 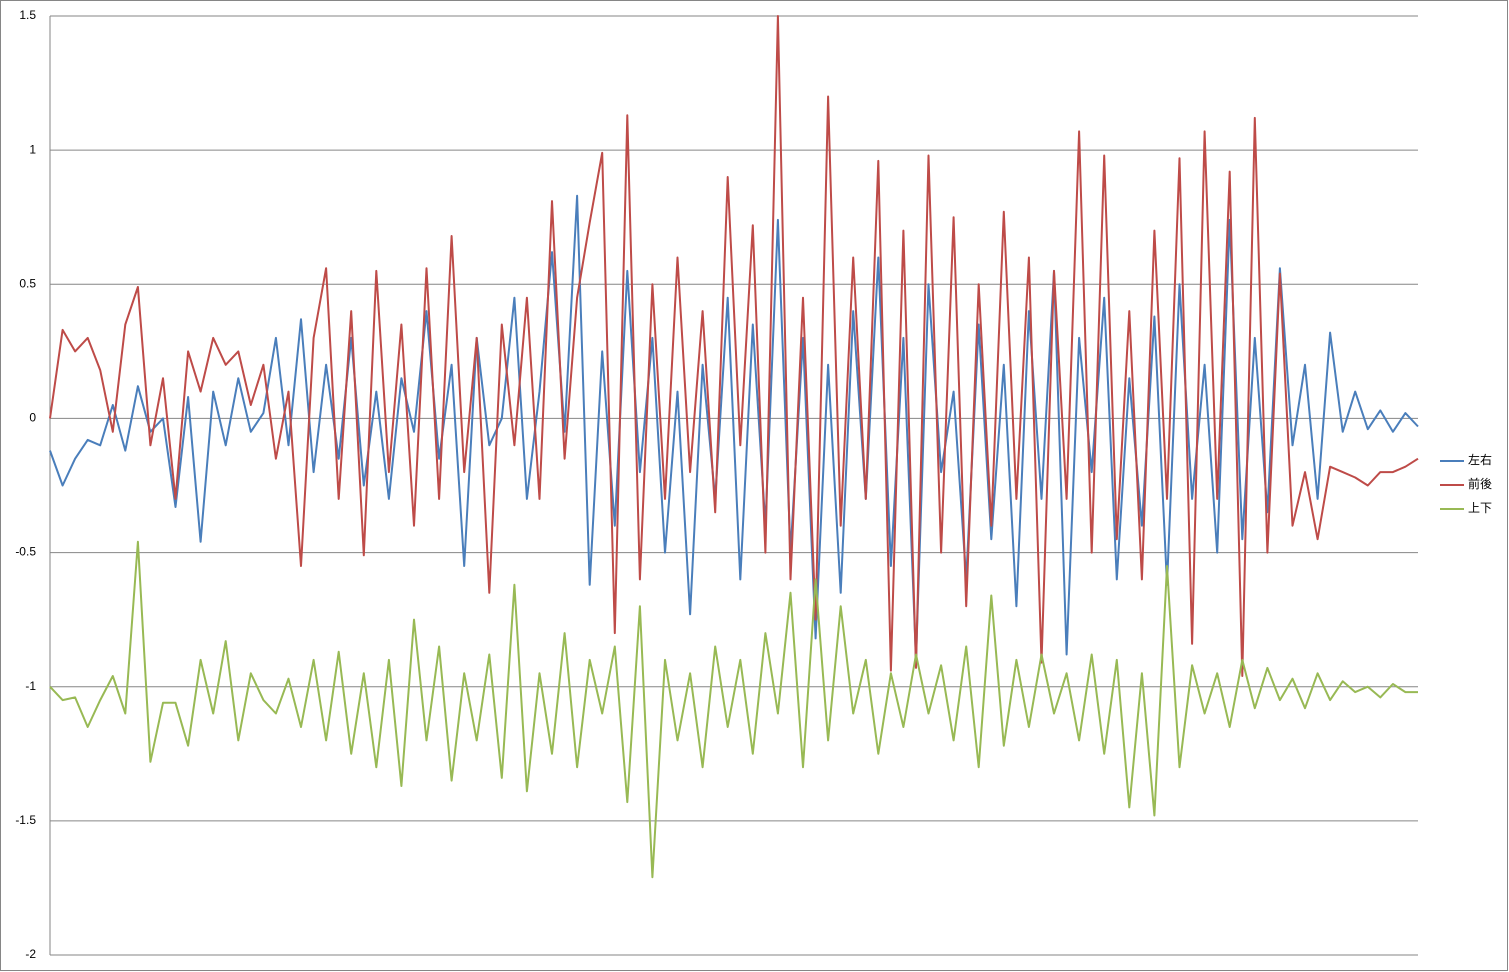 What do you see at coordinates (32, 149) in the screenshot?
I see `y-tick-label: 1` at bounding box center [32, 149].